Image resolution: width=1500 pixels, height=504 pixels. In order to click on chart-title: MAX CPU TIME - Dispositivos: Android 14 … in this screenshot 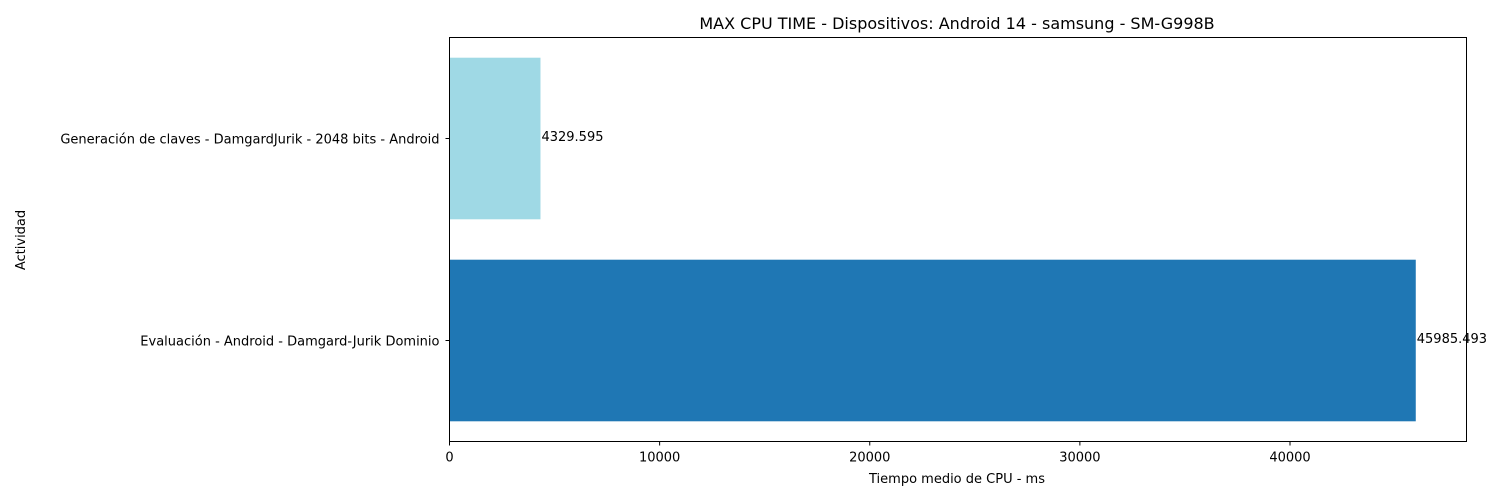, I will do `click(956, 23)`.